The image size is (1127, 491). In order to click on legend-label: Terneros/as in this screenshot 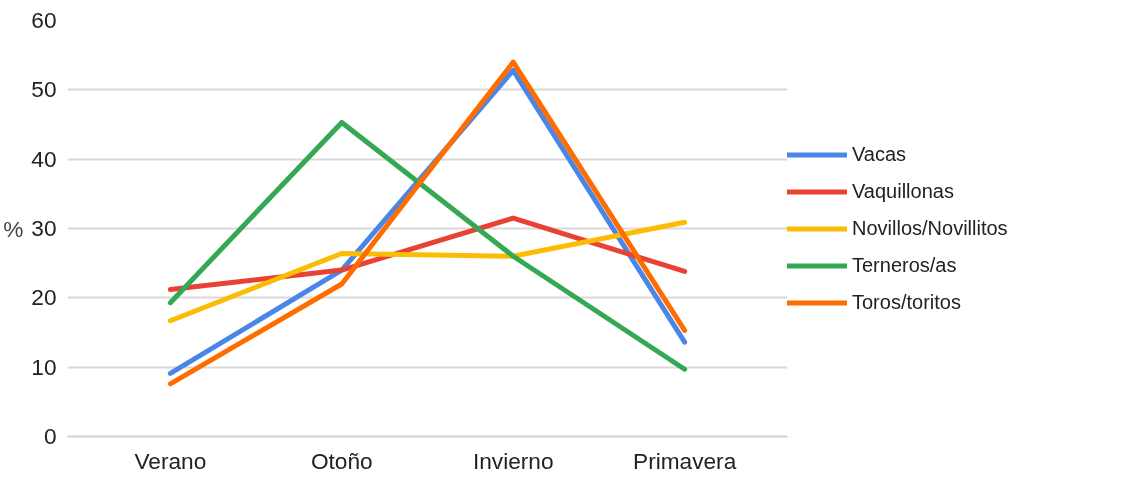, I will do `click(904, 265)`.